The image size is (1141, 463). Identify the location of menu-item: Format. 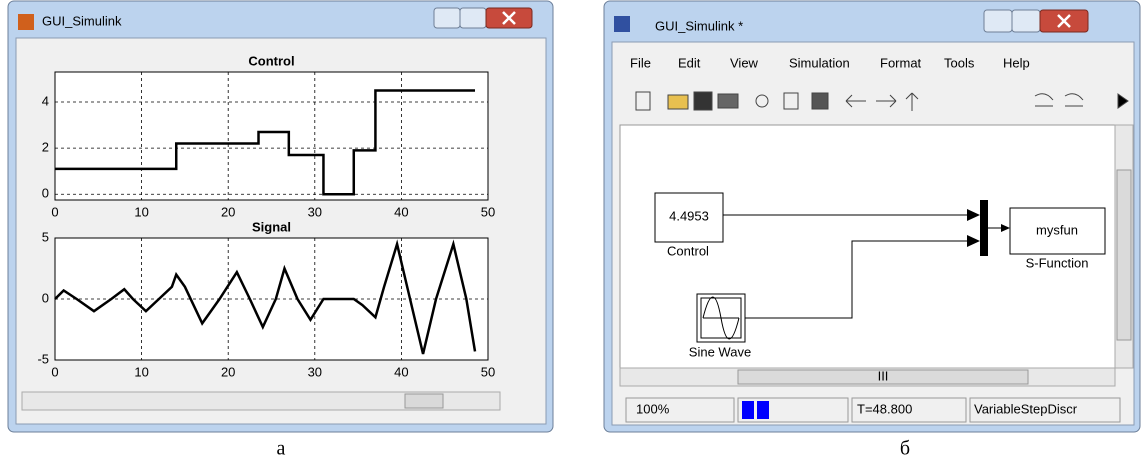
(901, 62).